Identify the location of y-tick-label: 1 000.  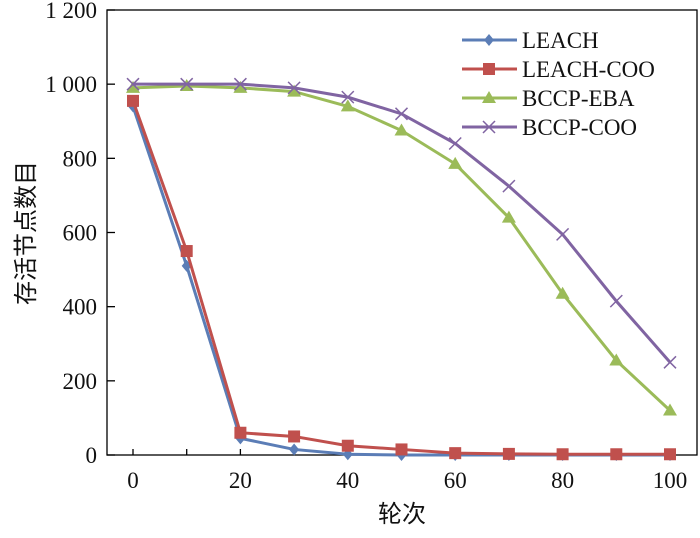
(71, 84).